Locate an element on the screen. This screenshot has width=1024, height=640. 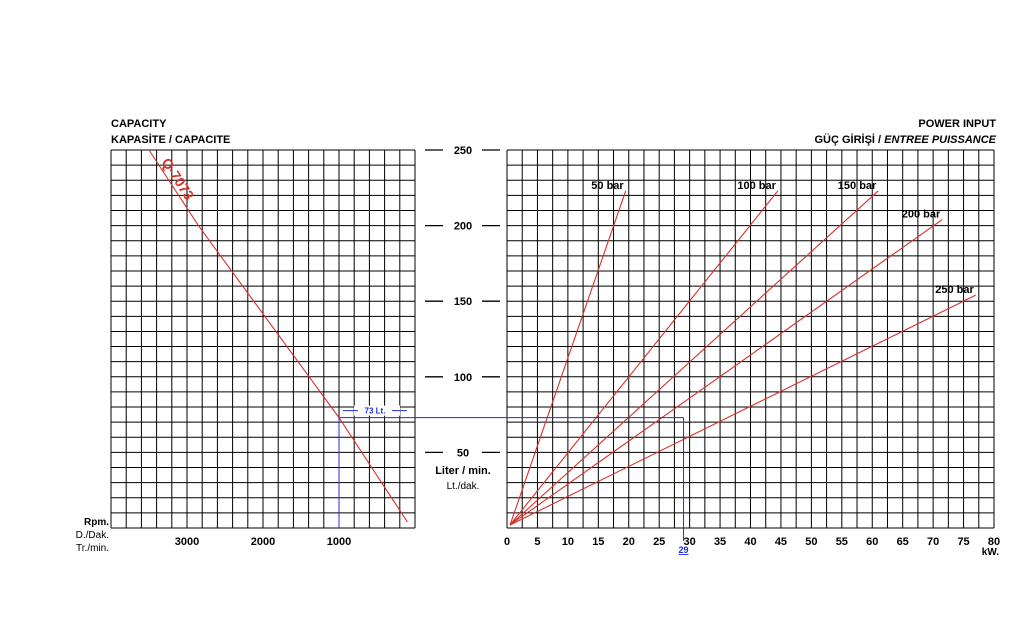
power-tick-label: 35 is located at coordinates (720, 542).